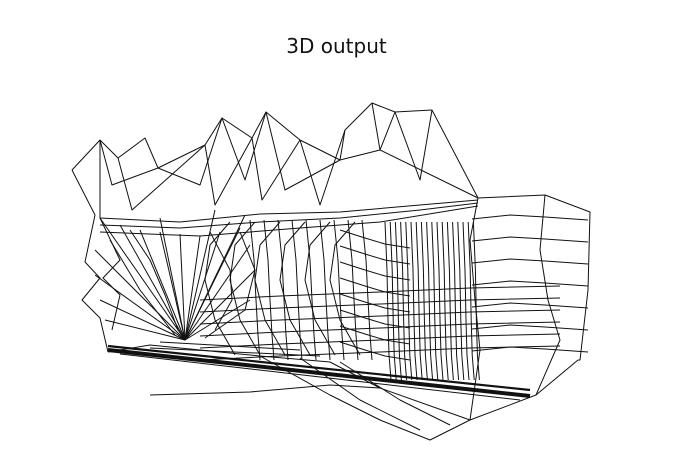 The height and width of the screenshot is (470, 673). What do you see at coordinates (110, 235) in the screenshot?
I see `mesh-left-wall-inner` at bounding box center [110, 235].